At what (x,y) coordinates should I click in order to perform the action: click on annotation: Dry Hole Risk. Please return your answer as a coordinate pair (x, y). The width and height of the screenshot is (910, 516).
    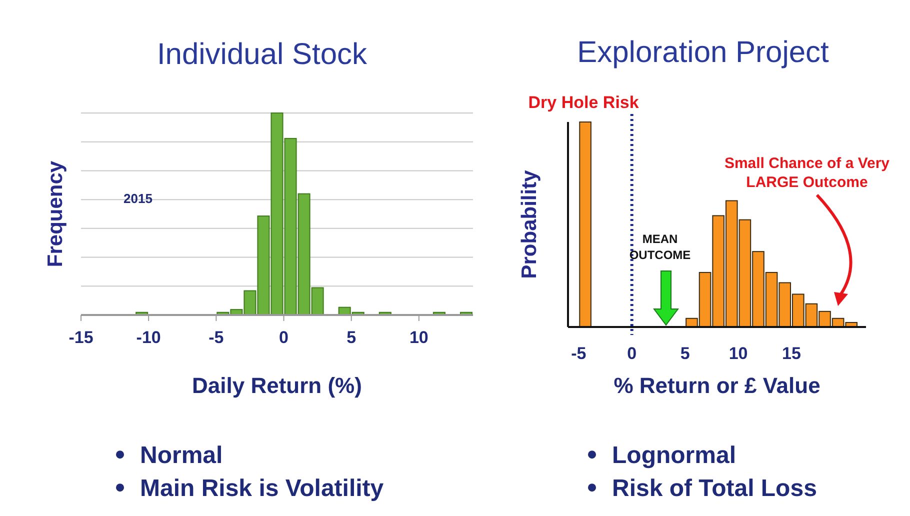
    Looking at the image, I should click on (584, 102).